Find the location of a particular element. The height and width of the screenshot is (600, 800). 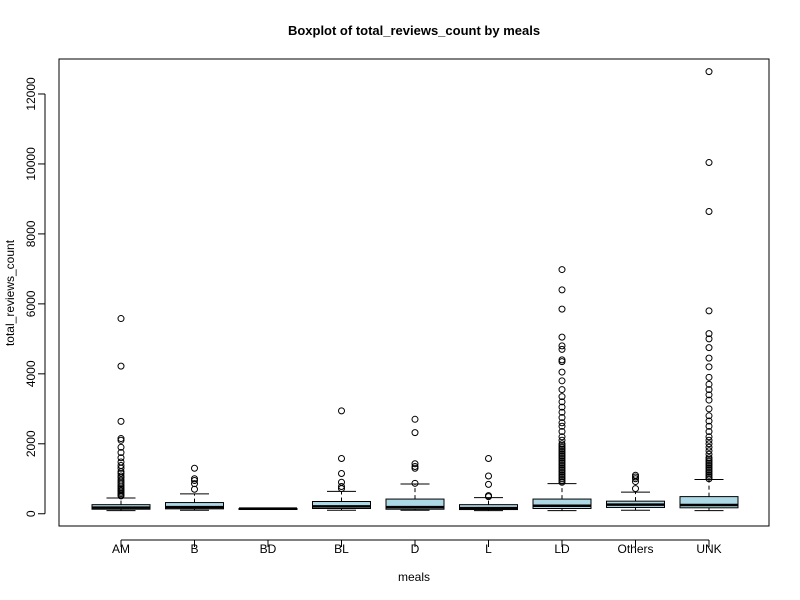

x-tick-label: BD is located at coordinates (268, 549).